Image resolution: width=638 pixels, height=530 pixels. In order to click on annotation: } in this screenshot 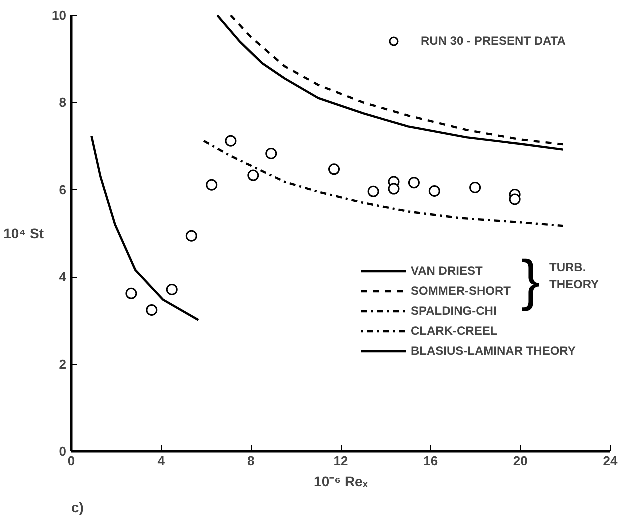, I will do `click(531, 280)`.